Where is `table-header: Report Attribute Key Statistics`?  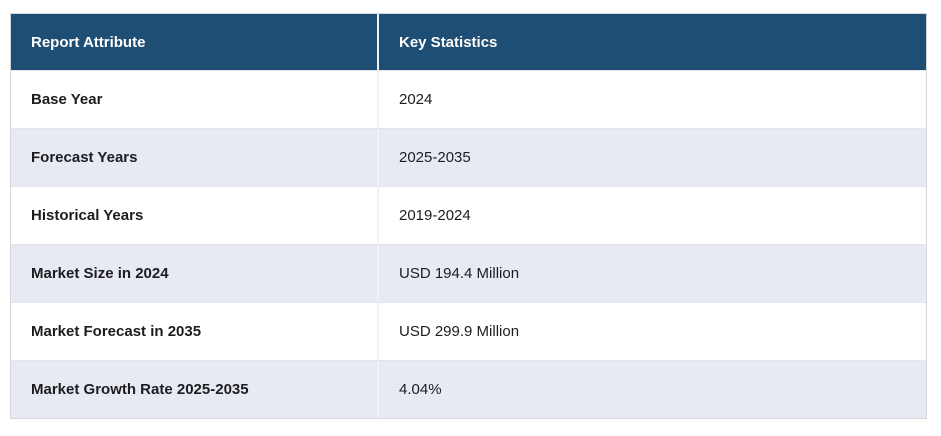 table-header: Report Attribute Key Statistics is located at coordinates (468, 42).